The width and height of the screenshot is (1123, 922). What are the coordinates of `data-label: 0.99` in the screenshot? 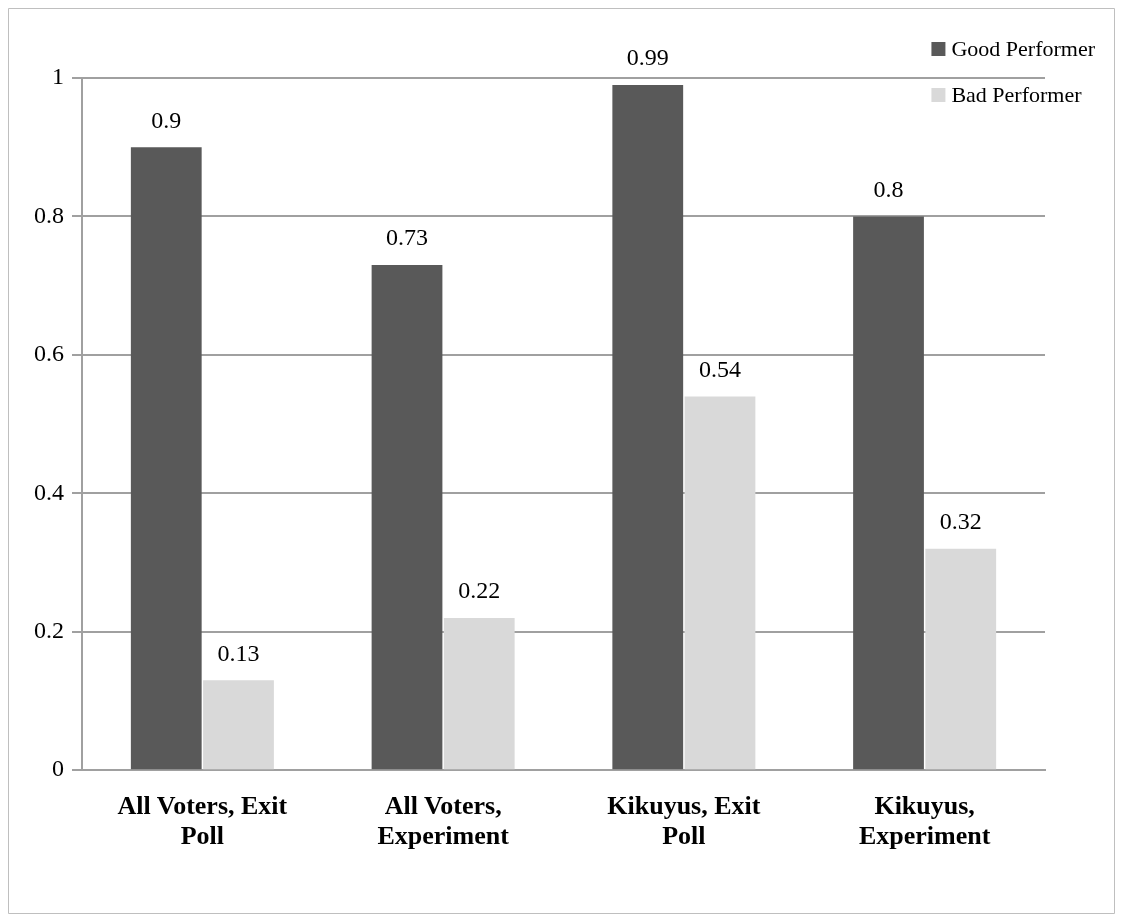 It's located at (647, 57).